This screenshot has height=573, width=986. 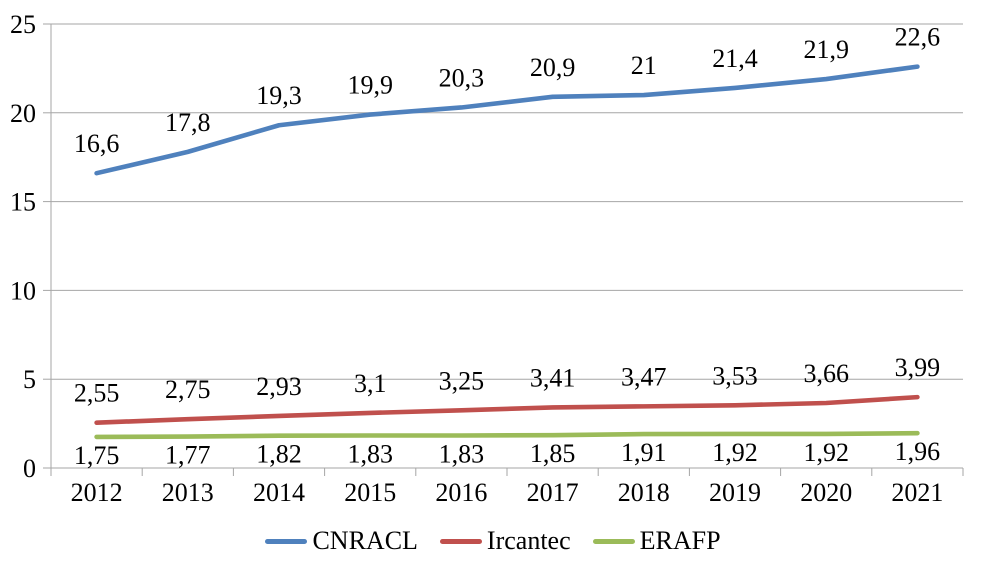 I want to click on legend-item-ircantec: Ircantec, so click(x=505, y=541).